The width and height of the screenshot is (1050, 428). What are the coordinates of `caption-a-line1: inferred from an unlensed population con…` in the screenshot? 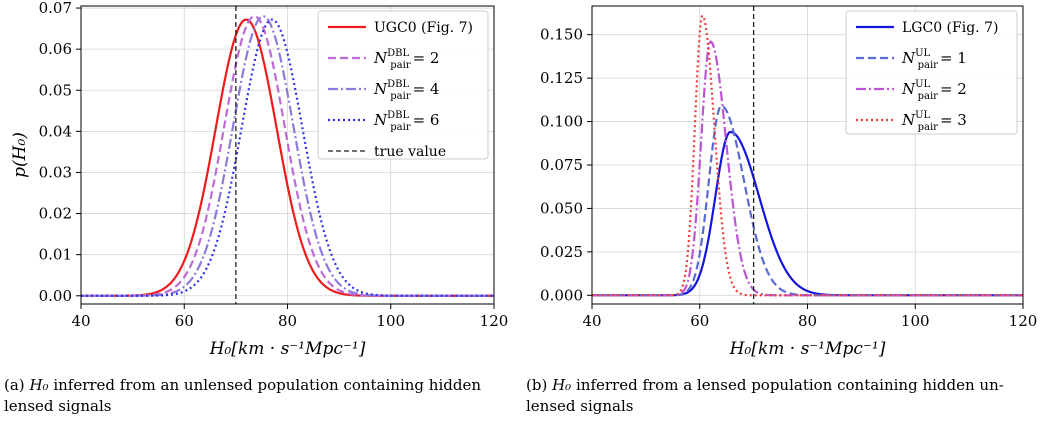 It's located at (267, 385).